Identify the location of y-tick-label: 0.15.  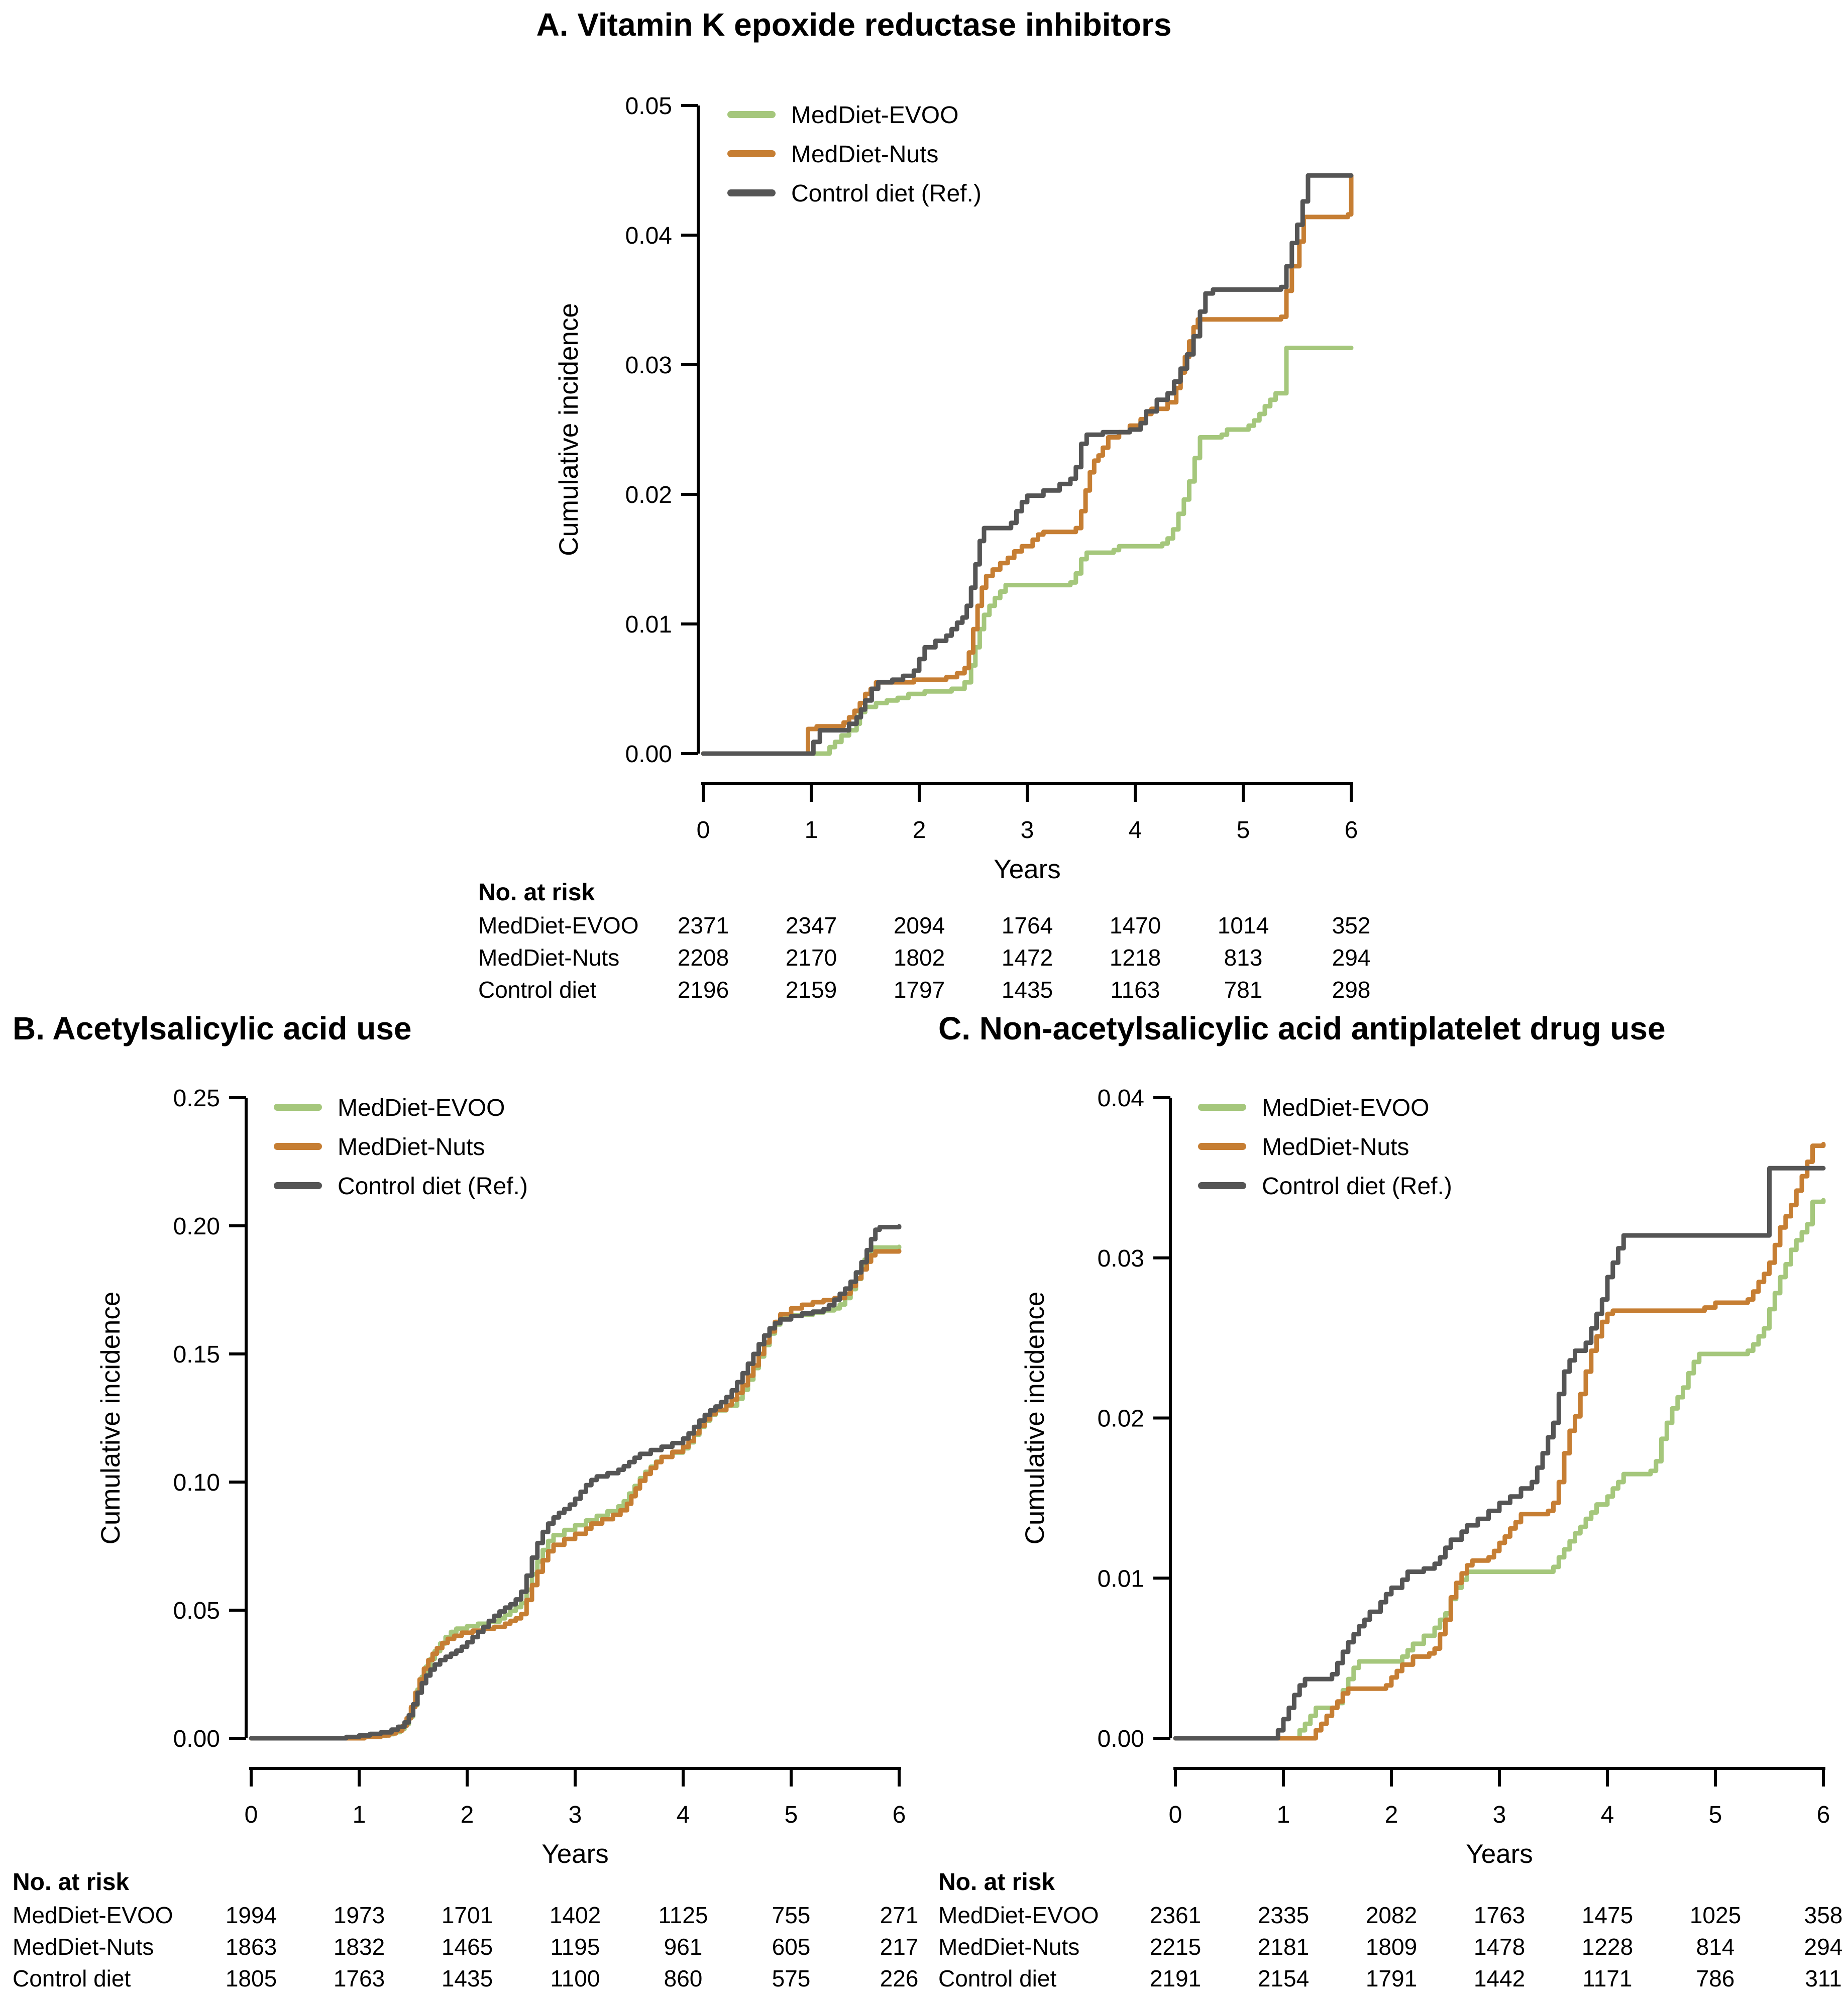
(196, 1354).